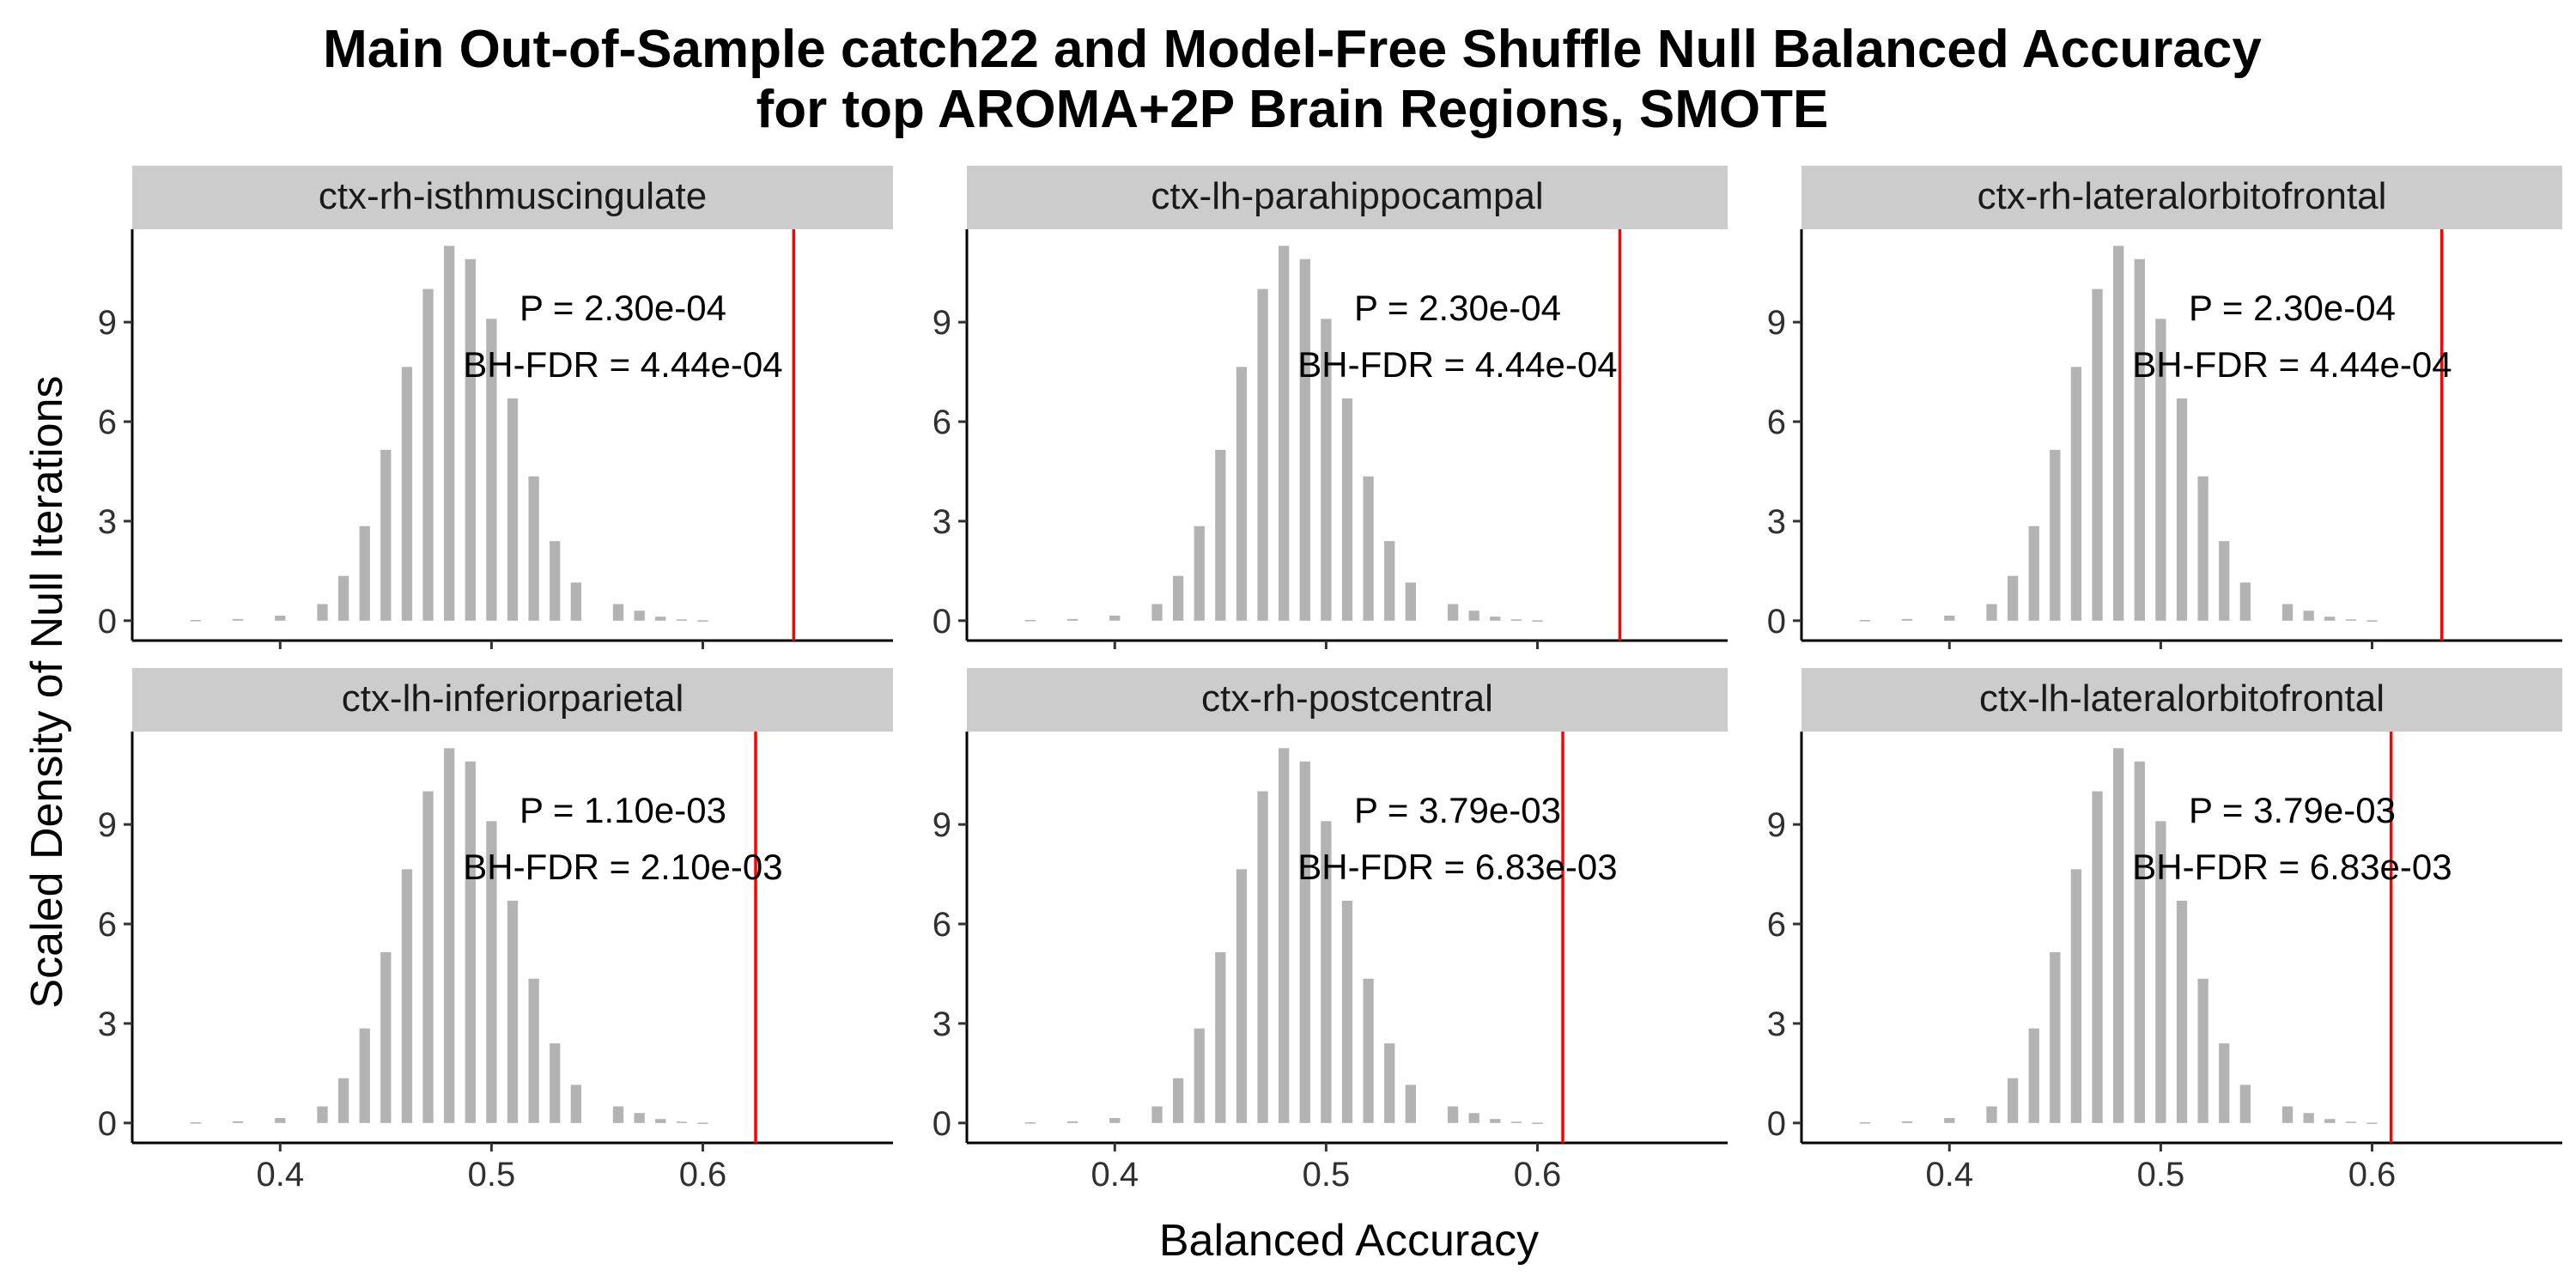 Image resolution: width=2576 pixels, height=1288 pixels. Describe the element at coordinates (622, 810) in the screenshot. I see `p-value-annotation: P = 1.10e-03` at that location.